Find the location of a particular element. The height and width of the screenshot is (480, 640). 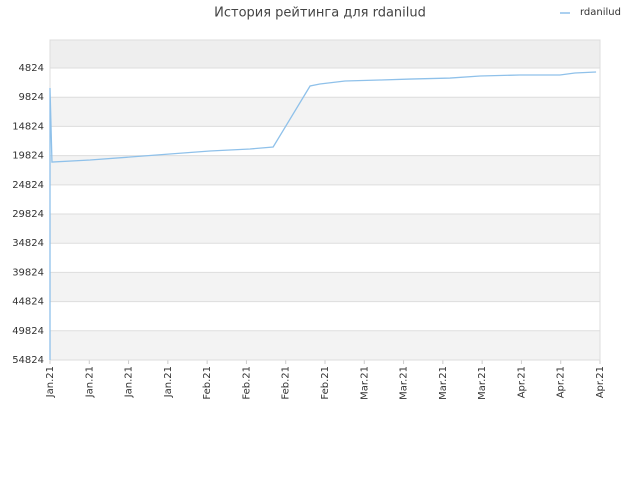

y-tick-label: 14824 is located at coordinates (28, 126).